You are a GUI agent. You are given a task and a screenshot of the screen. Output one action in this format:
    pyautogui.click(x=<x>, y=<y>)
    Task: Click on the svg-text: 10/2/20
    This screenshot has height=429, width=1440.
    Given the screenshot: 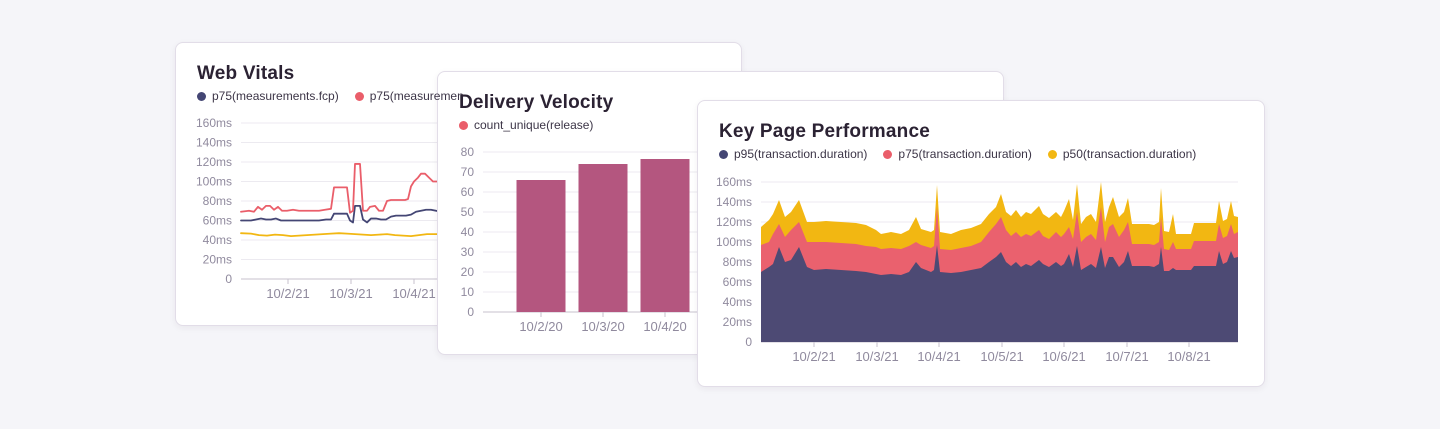 What is the action you would take?
    pyautogui.click(x=540, y=326)
    